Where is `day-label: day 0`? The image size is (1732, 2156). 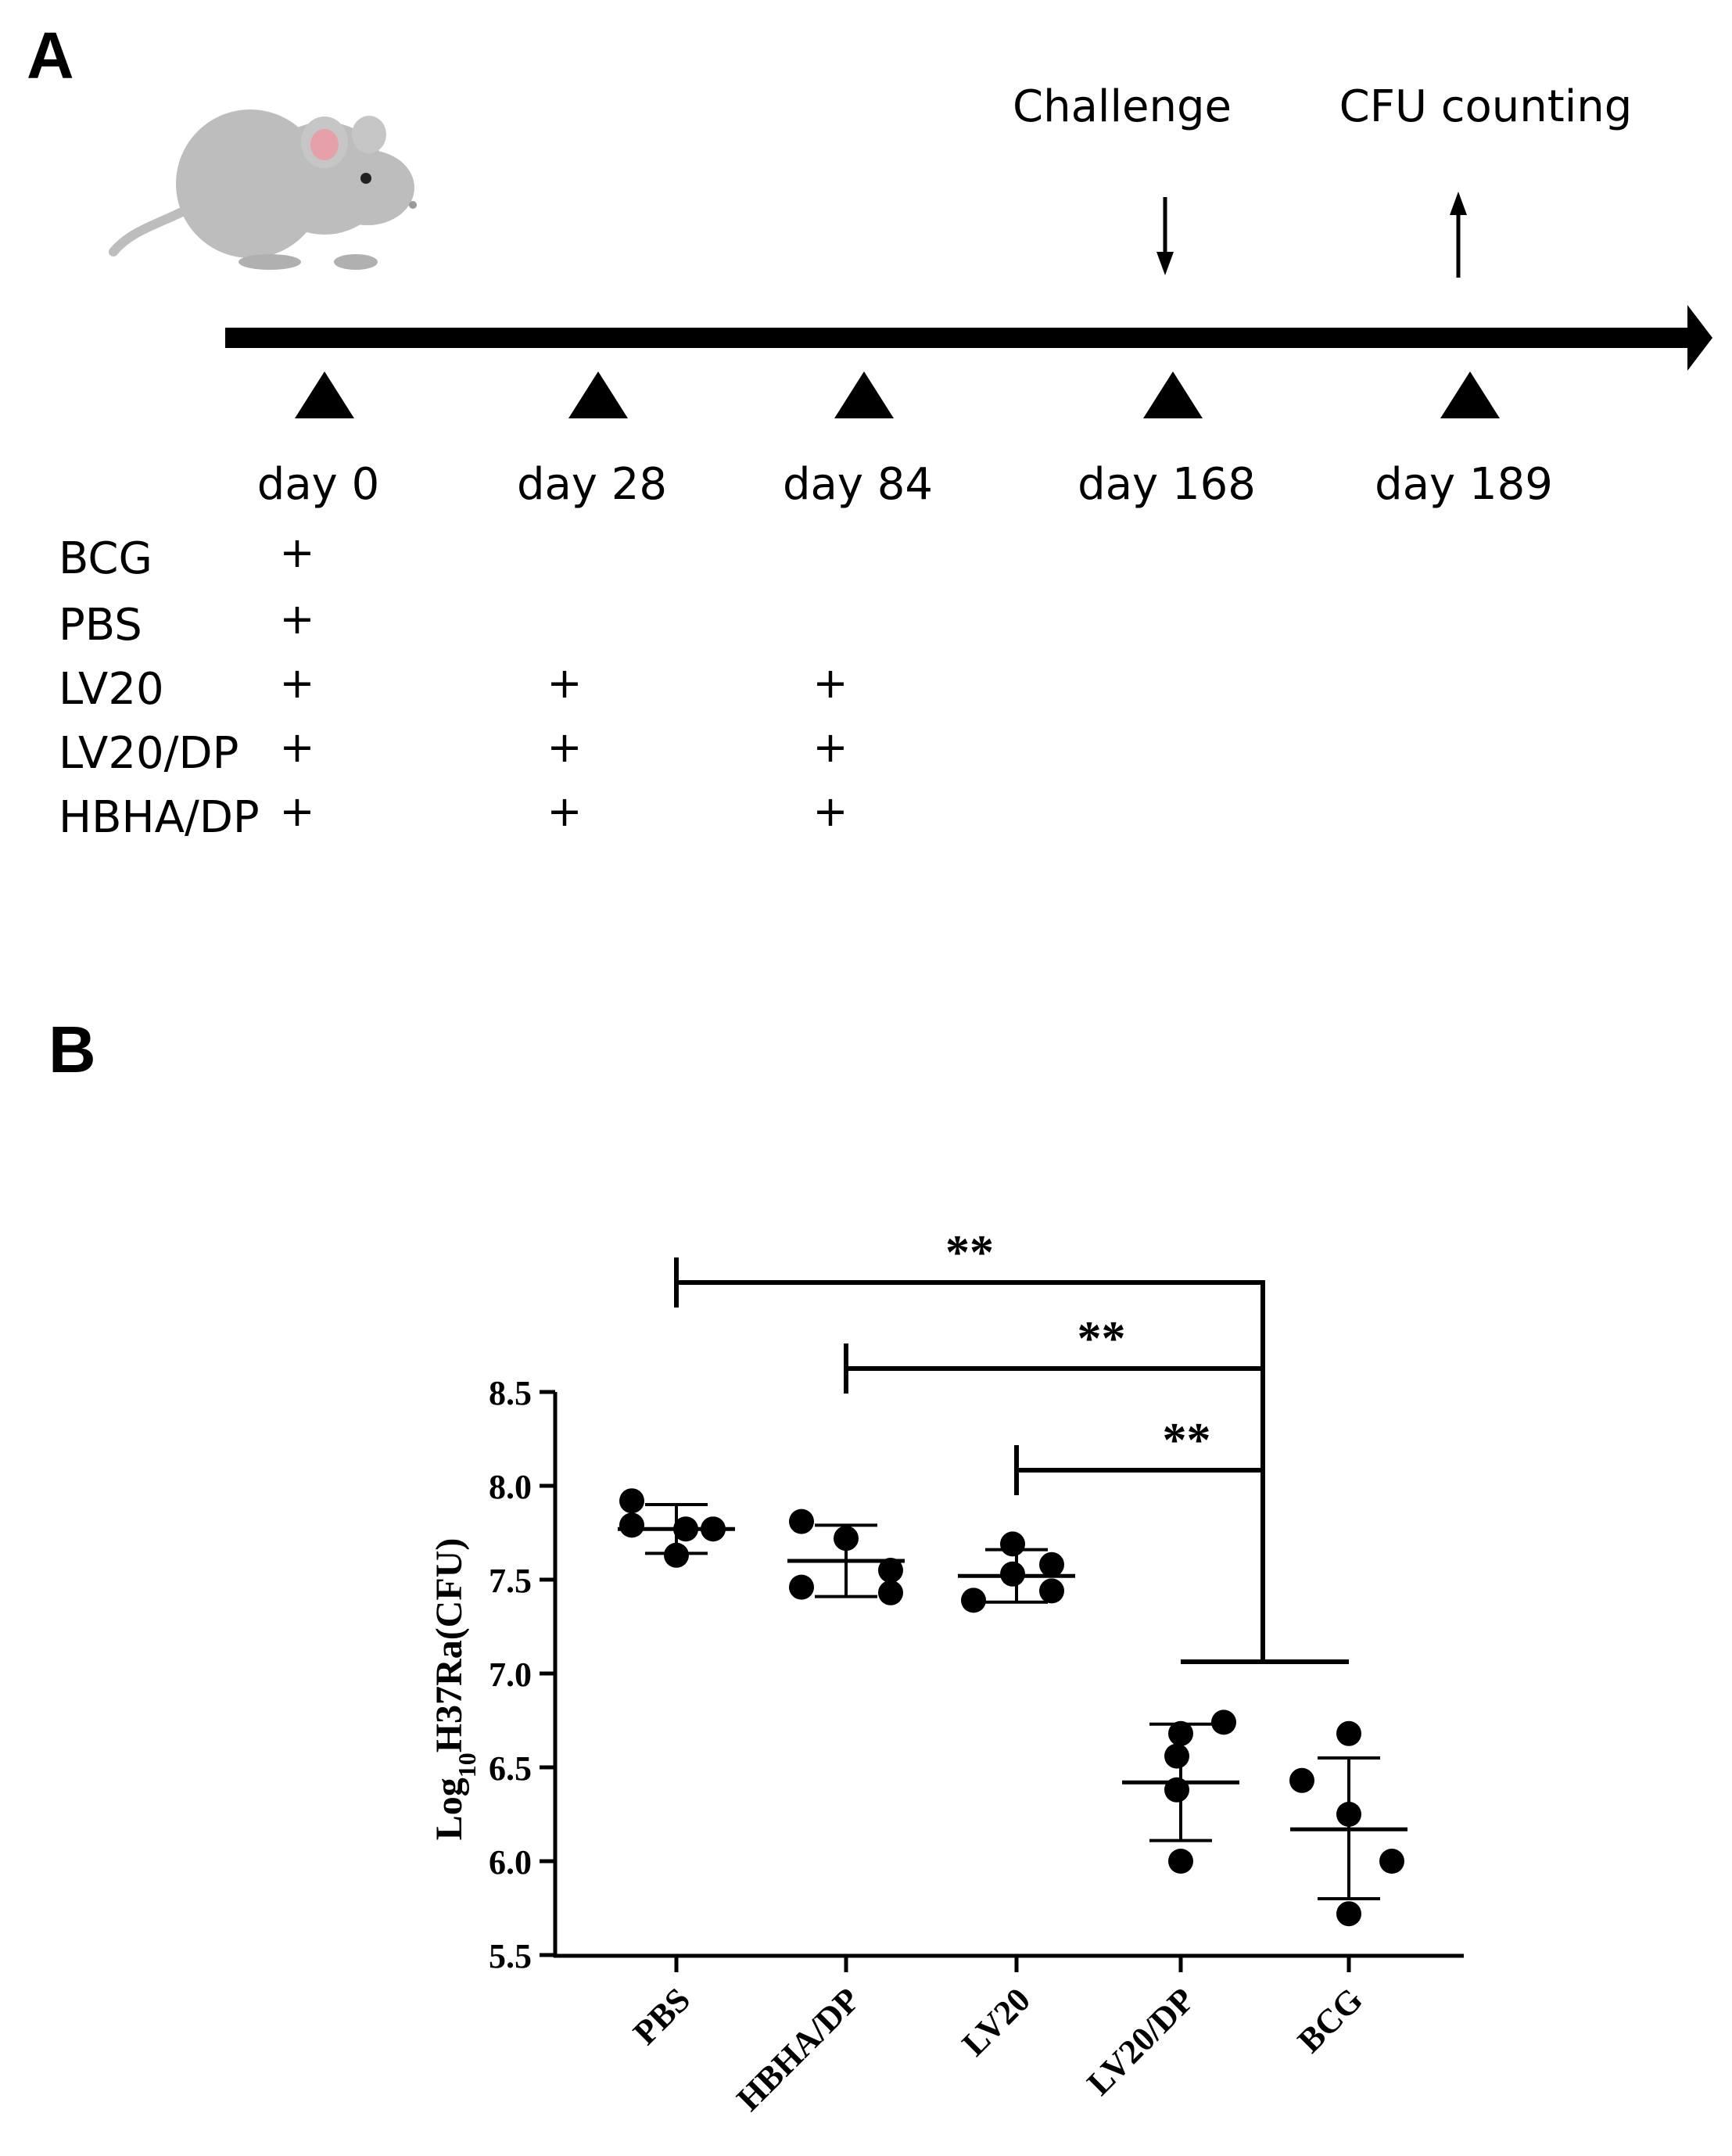 day-label: day 0 is located at coordinates (318, 484).